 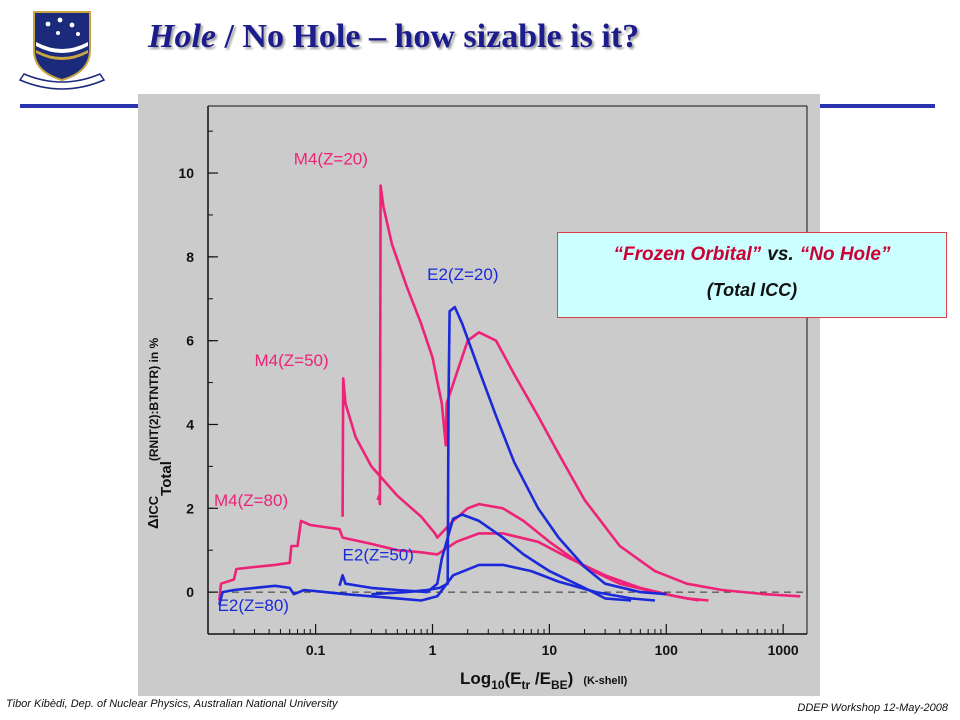 I want to click on x-tick-label: 1000, so click(x=783, y=650).